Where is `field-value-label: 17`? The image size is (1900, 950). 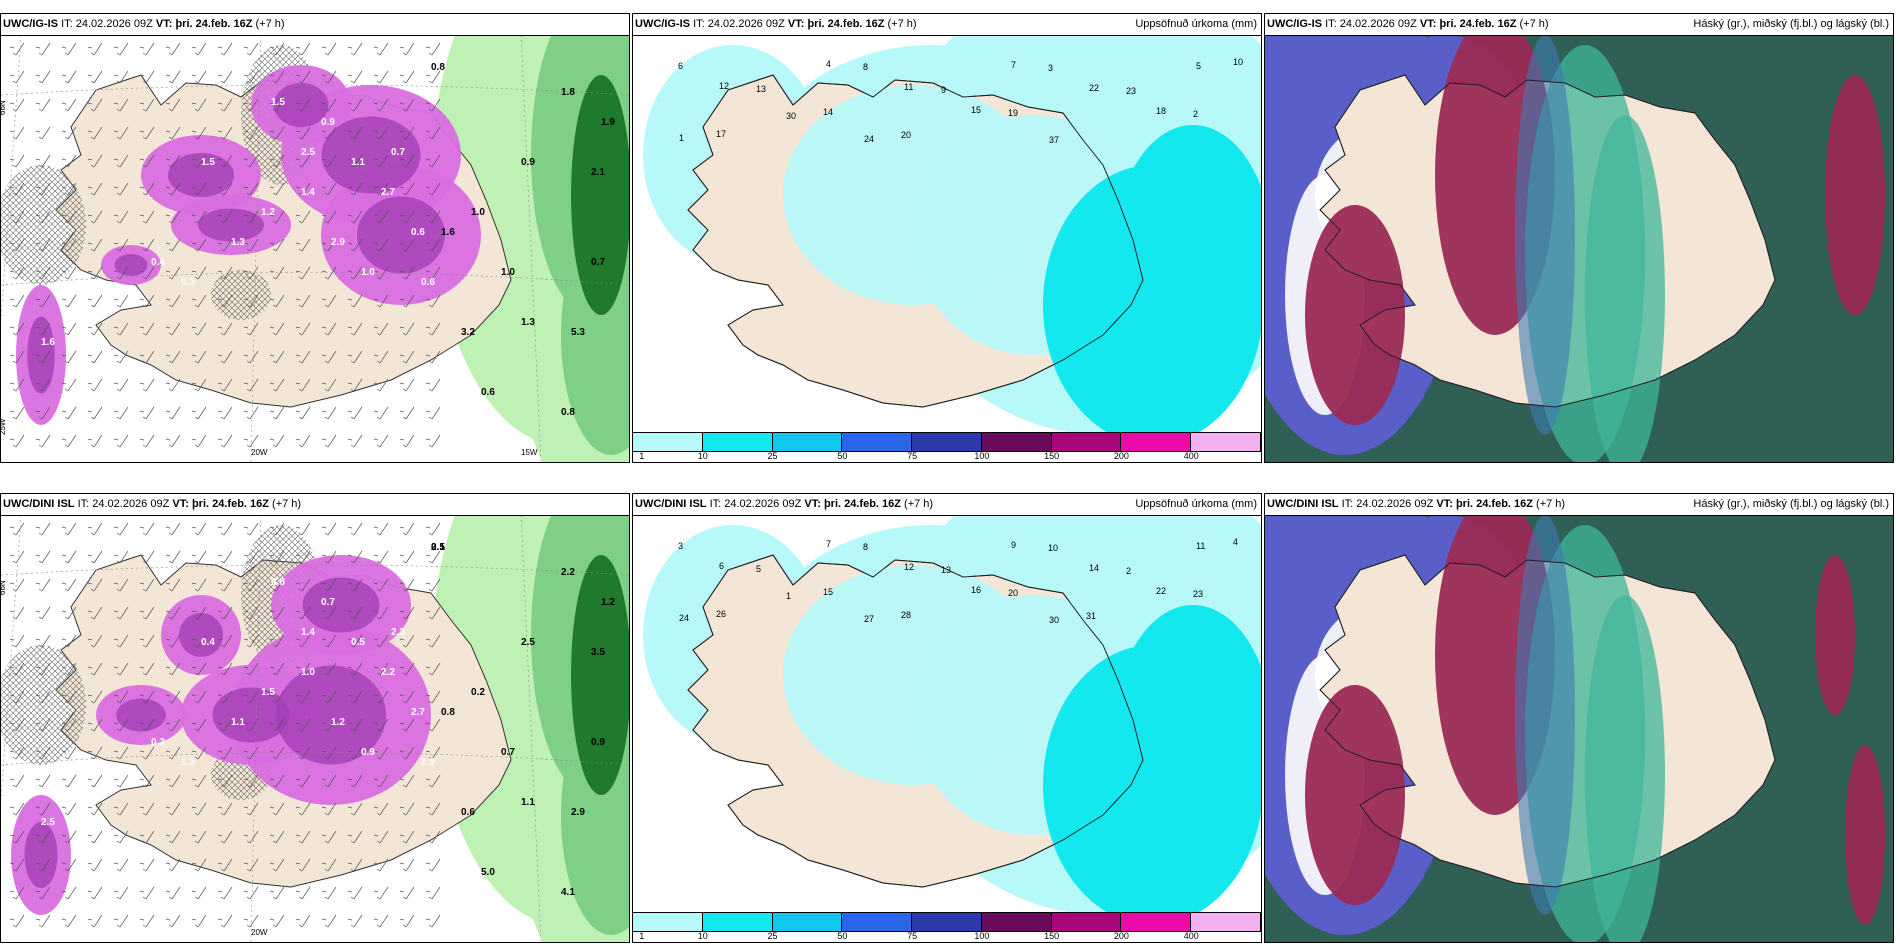
field-value-label: 17 is located at coordinates (721, 134).